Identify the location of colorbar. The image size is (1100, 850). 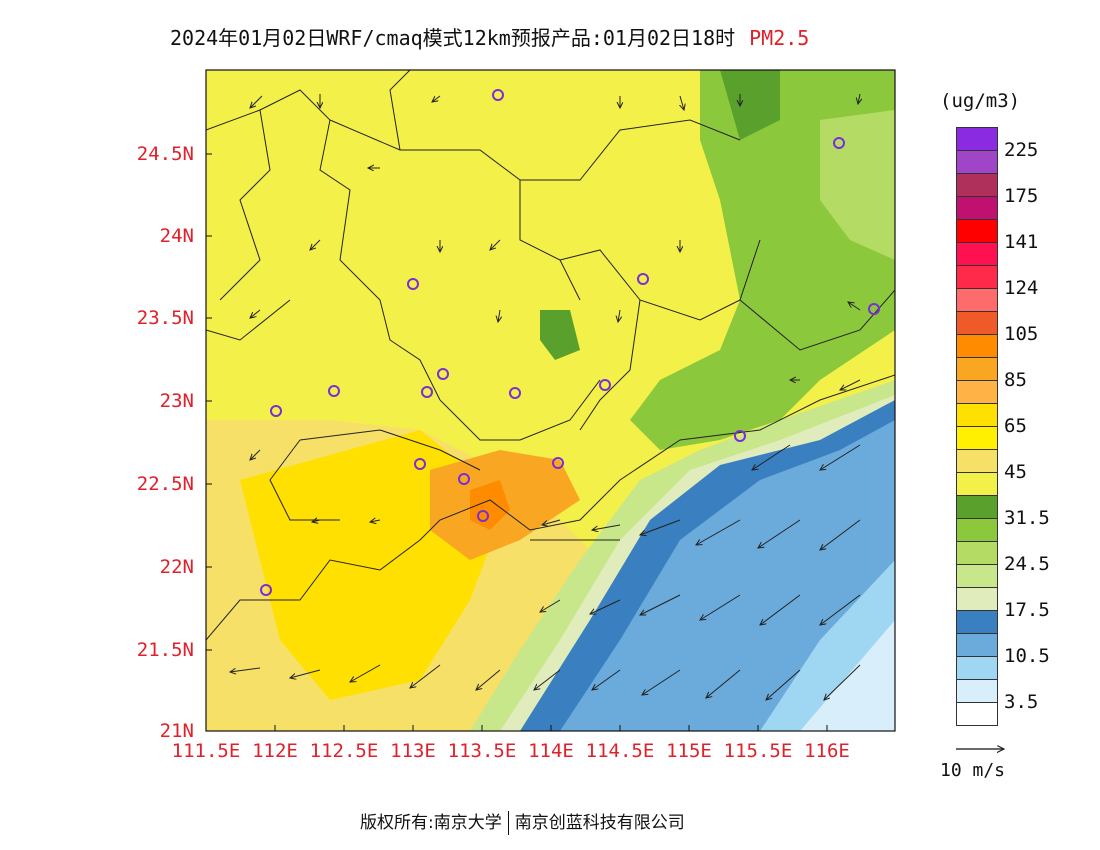
(977, 426).